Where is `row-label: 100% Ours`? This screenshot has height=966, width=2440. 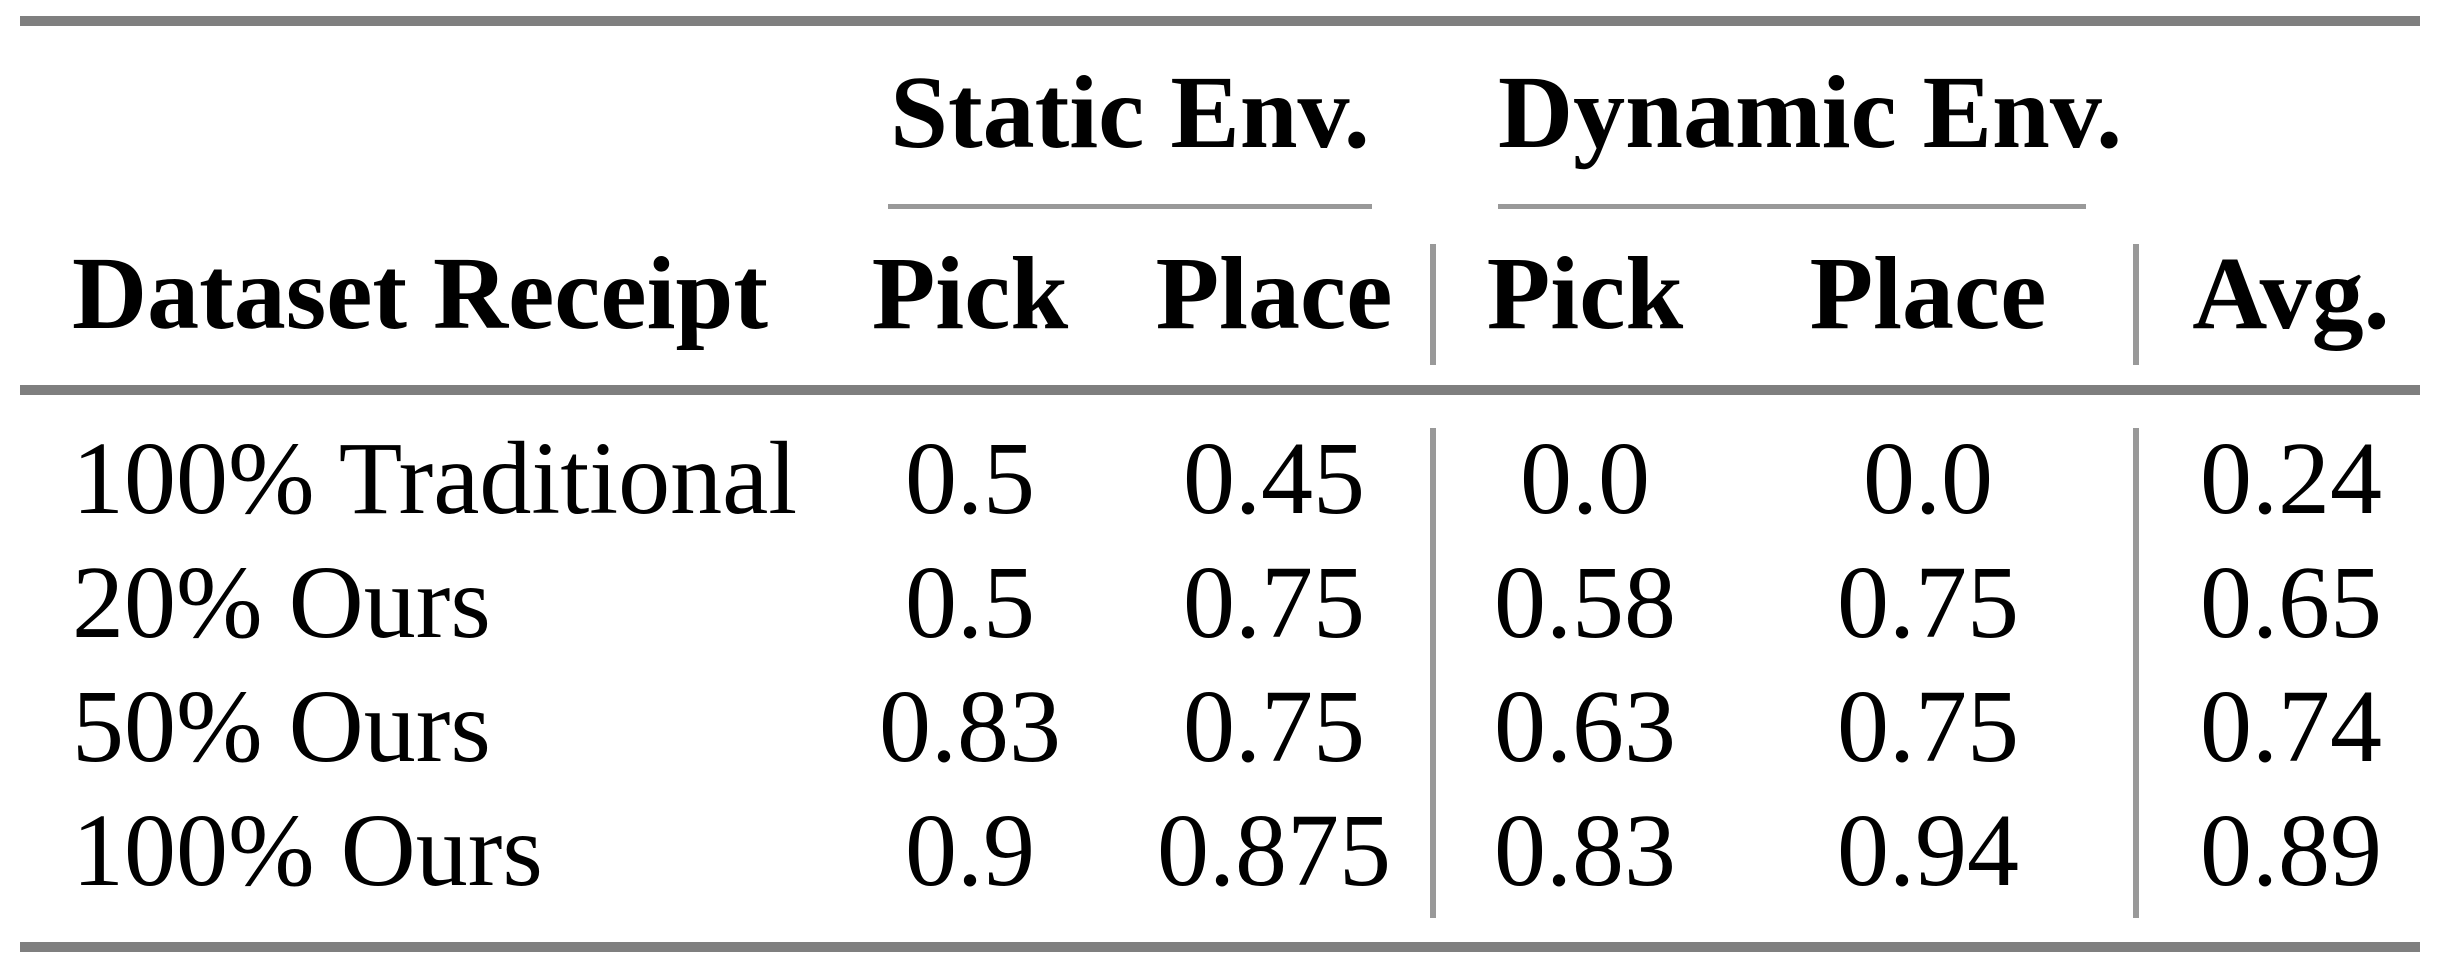 row-label: 100% Ours is located at coordinates (307, 850).